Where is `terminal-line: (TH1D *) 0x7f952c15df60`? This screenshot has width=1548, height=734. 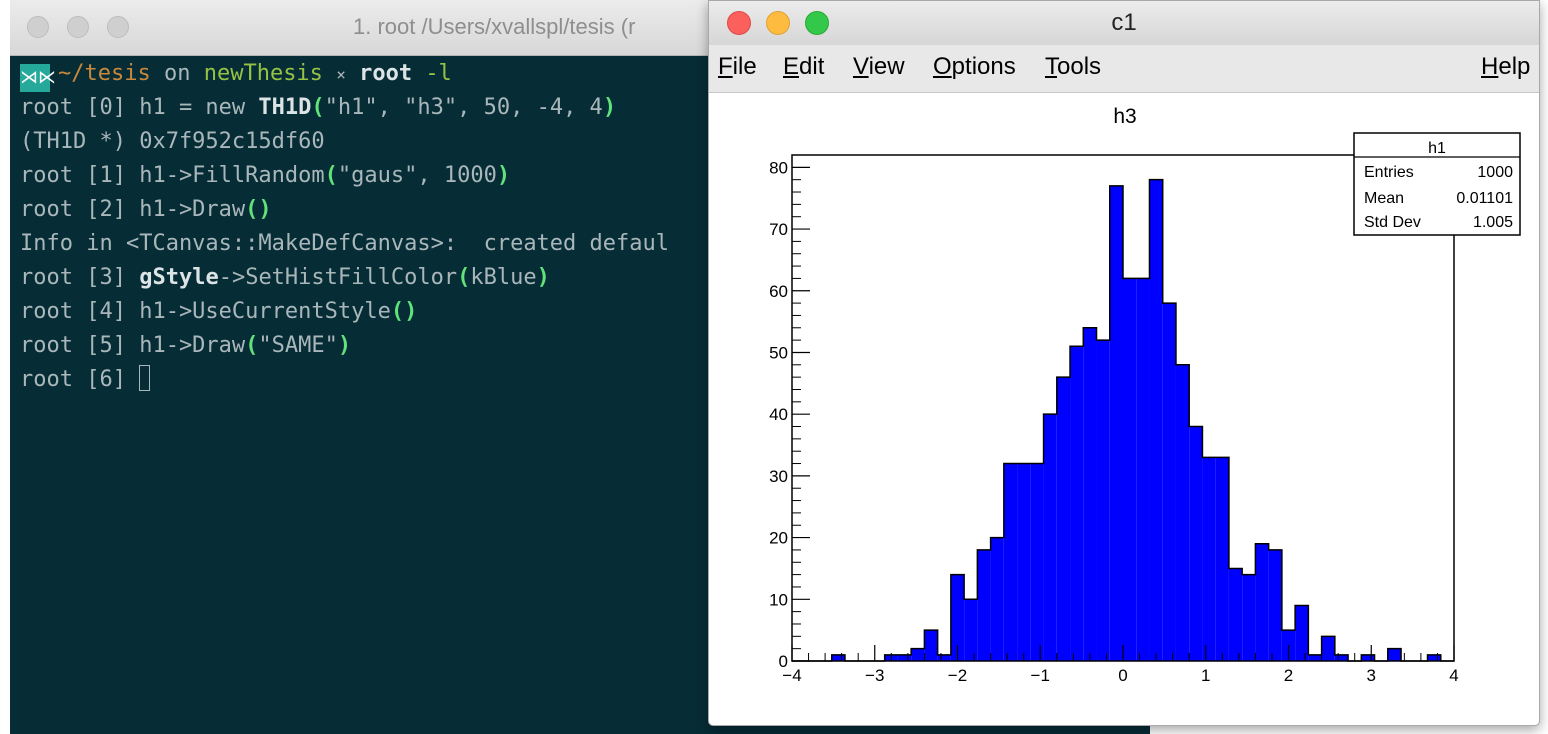 terminal-line: (TH1D *) 0x7f952c15df60 is located at coordinates (365, 142).